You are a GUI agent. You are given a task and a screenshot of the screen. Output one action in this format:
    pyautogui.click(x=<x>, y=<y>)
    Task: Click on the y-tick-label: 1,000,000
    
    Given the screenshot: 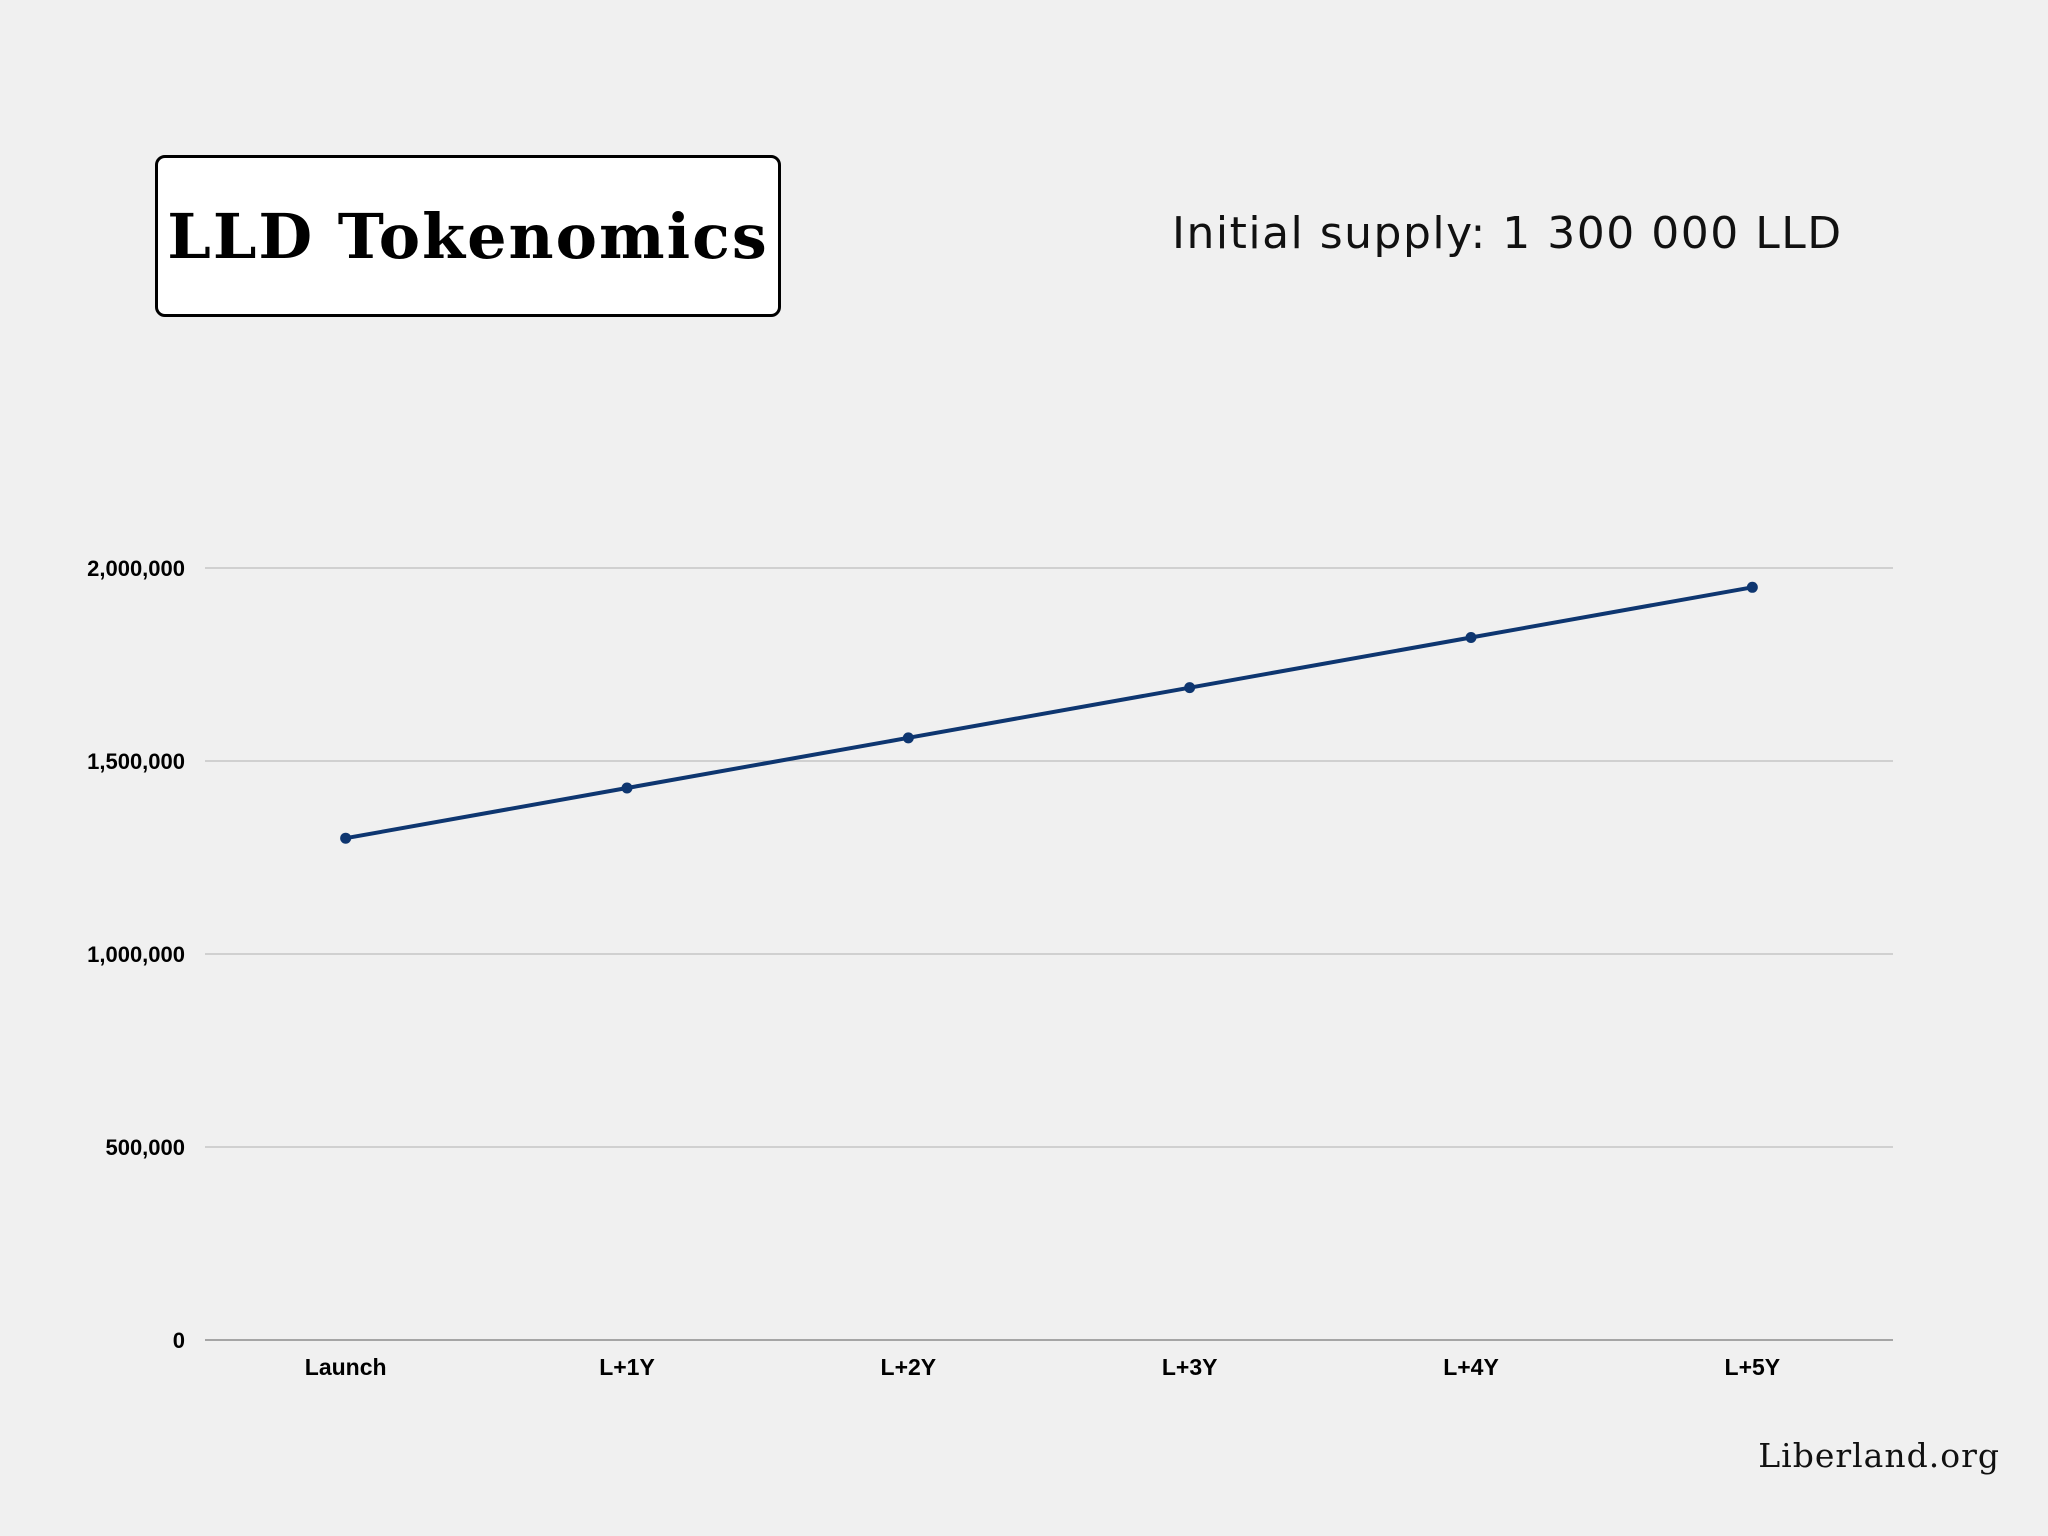 What is the action you would take?
    pyautogui.click(x=136, y=954)
    